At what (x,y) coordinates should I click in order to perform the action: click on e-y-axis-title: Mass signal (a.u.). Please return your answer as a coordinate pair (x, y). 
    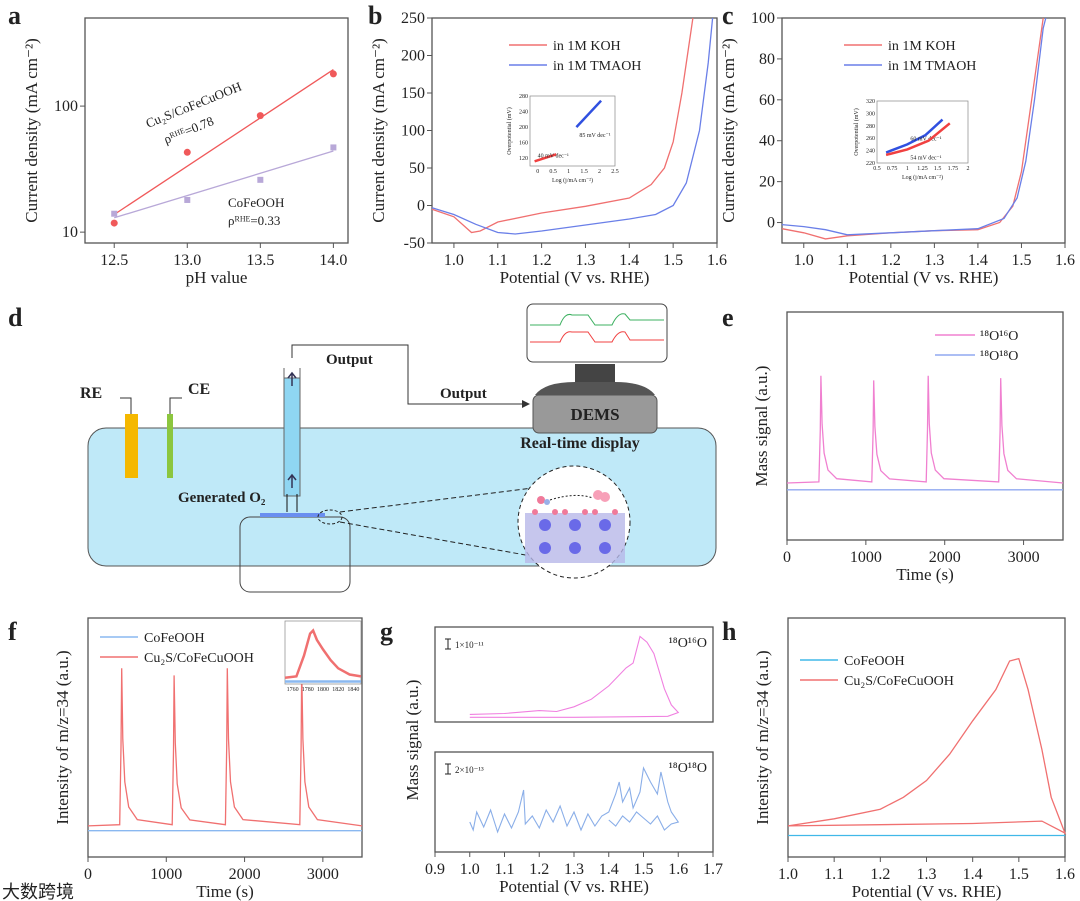
    Looking at the image, I should click on (761, 426).